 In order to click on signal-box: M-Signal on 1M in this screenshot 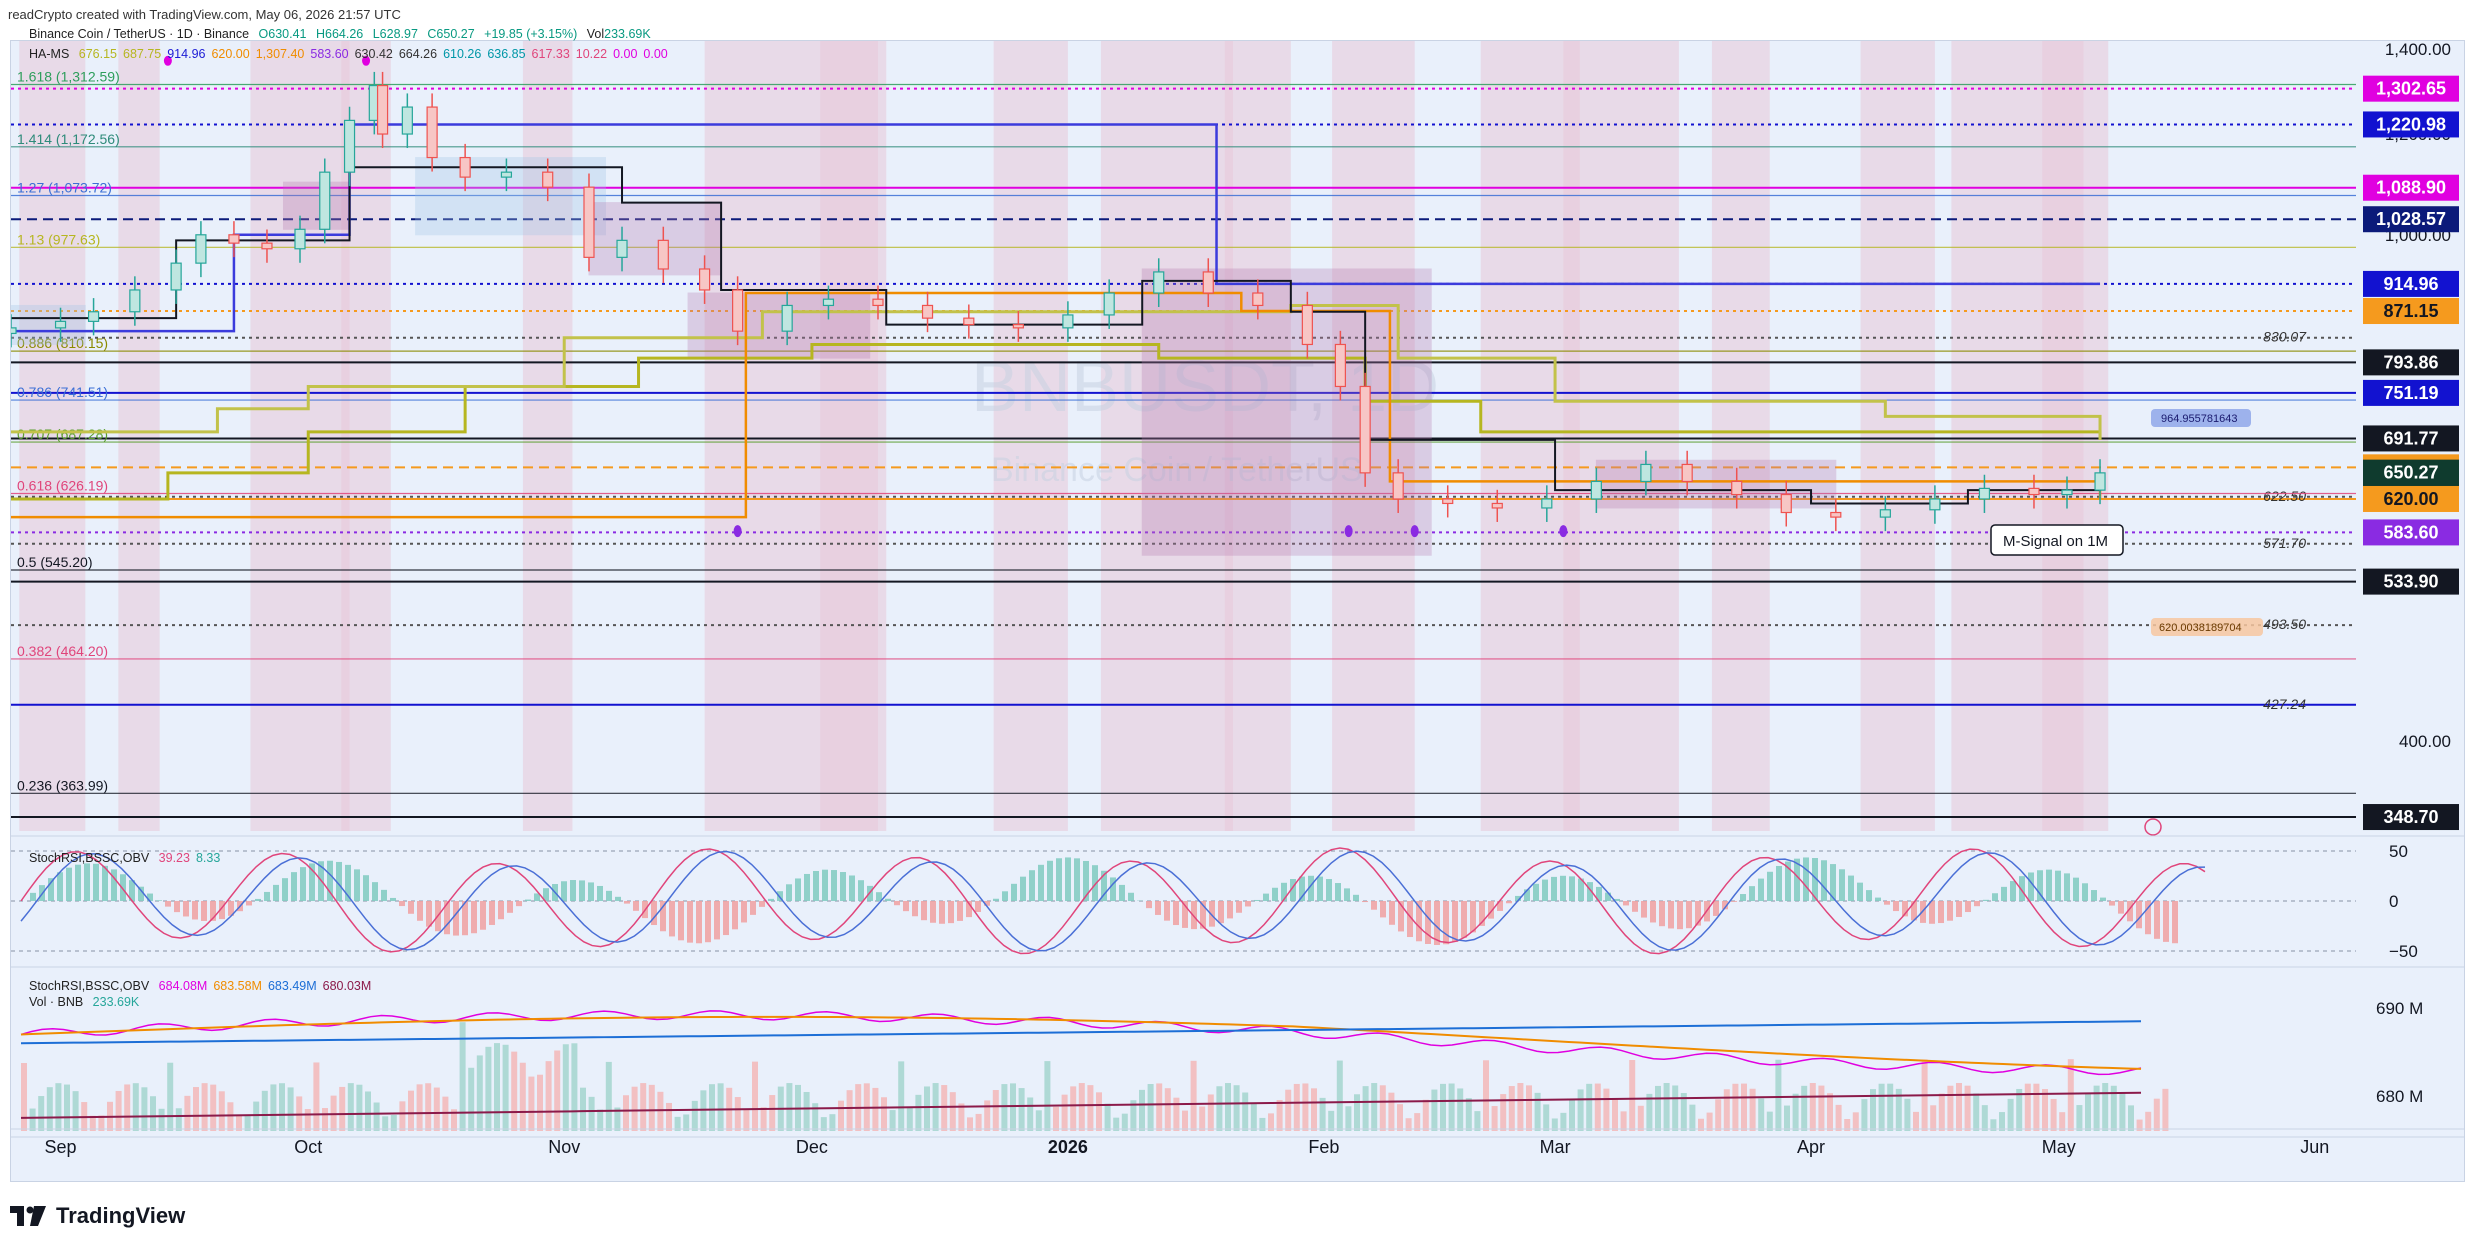, I will do `click(2057, 540)`.